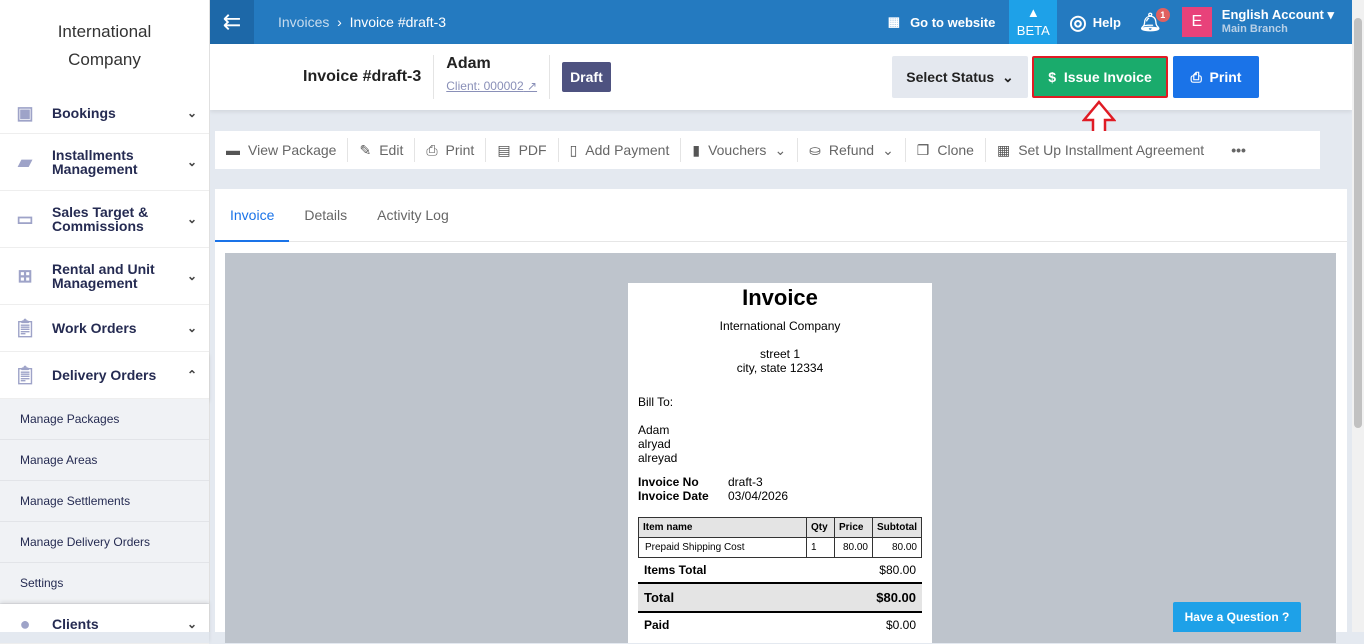 The width and height of the screenshot is (1364, 644). What do you see at coordinates (504, 149) in the screenshot?
I see `pdf-icon: ▤` at bounding box center [504, 149].